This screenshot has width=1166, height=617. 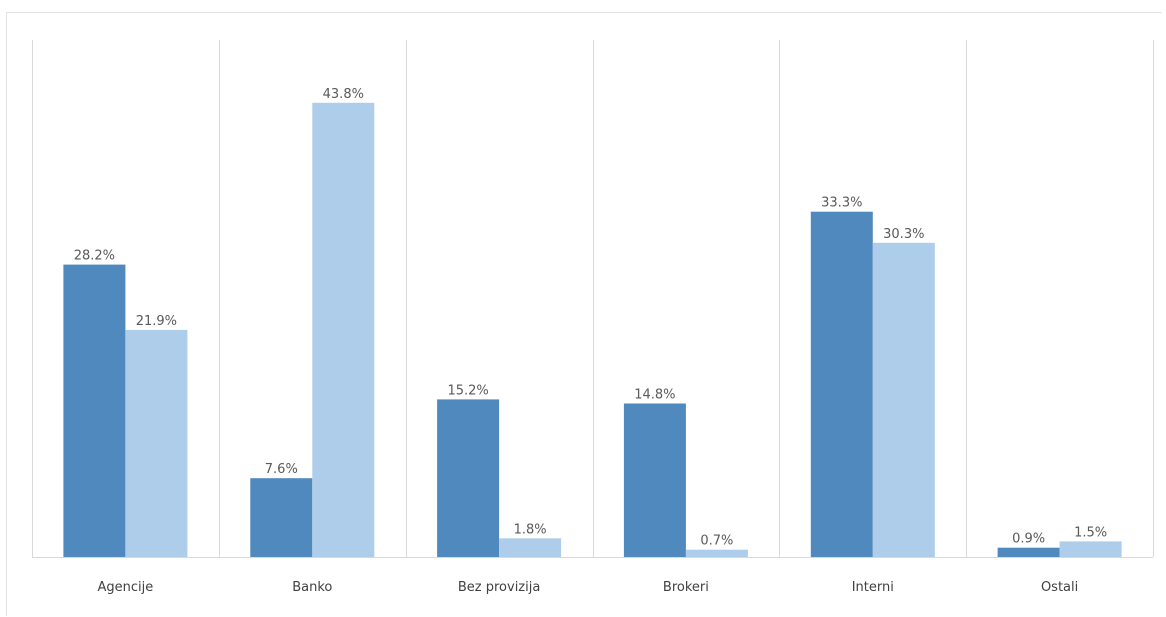 I want to click on data-label: 0.7%, so click(x=716, y=541).